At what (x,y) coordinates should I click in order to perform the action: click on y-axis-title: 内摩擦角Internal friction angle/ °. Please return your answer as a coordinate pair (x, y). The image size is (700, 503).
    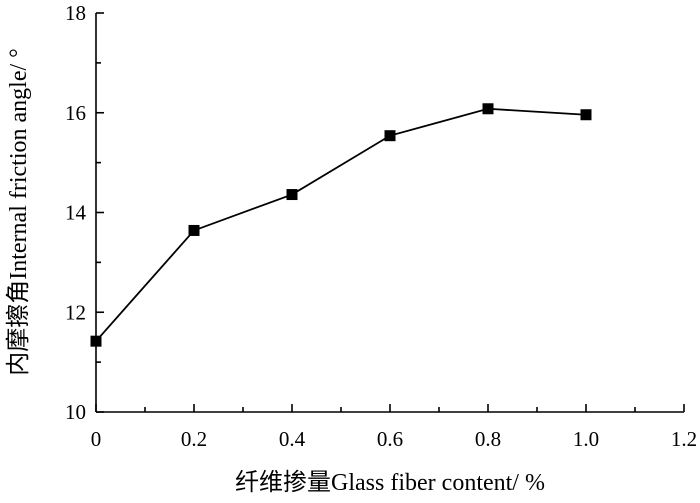
    Looking at the image, I should click on (18, 212).